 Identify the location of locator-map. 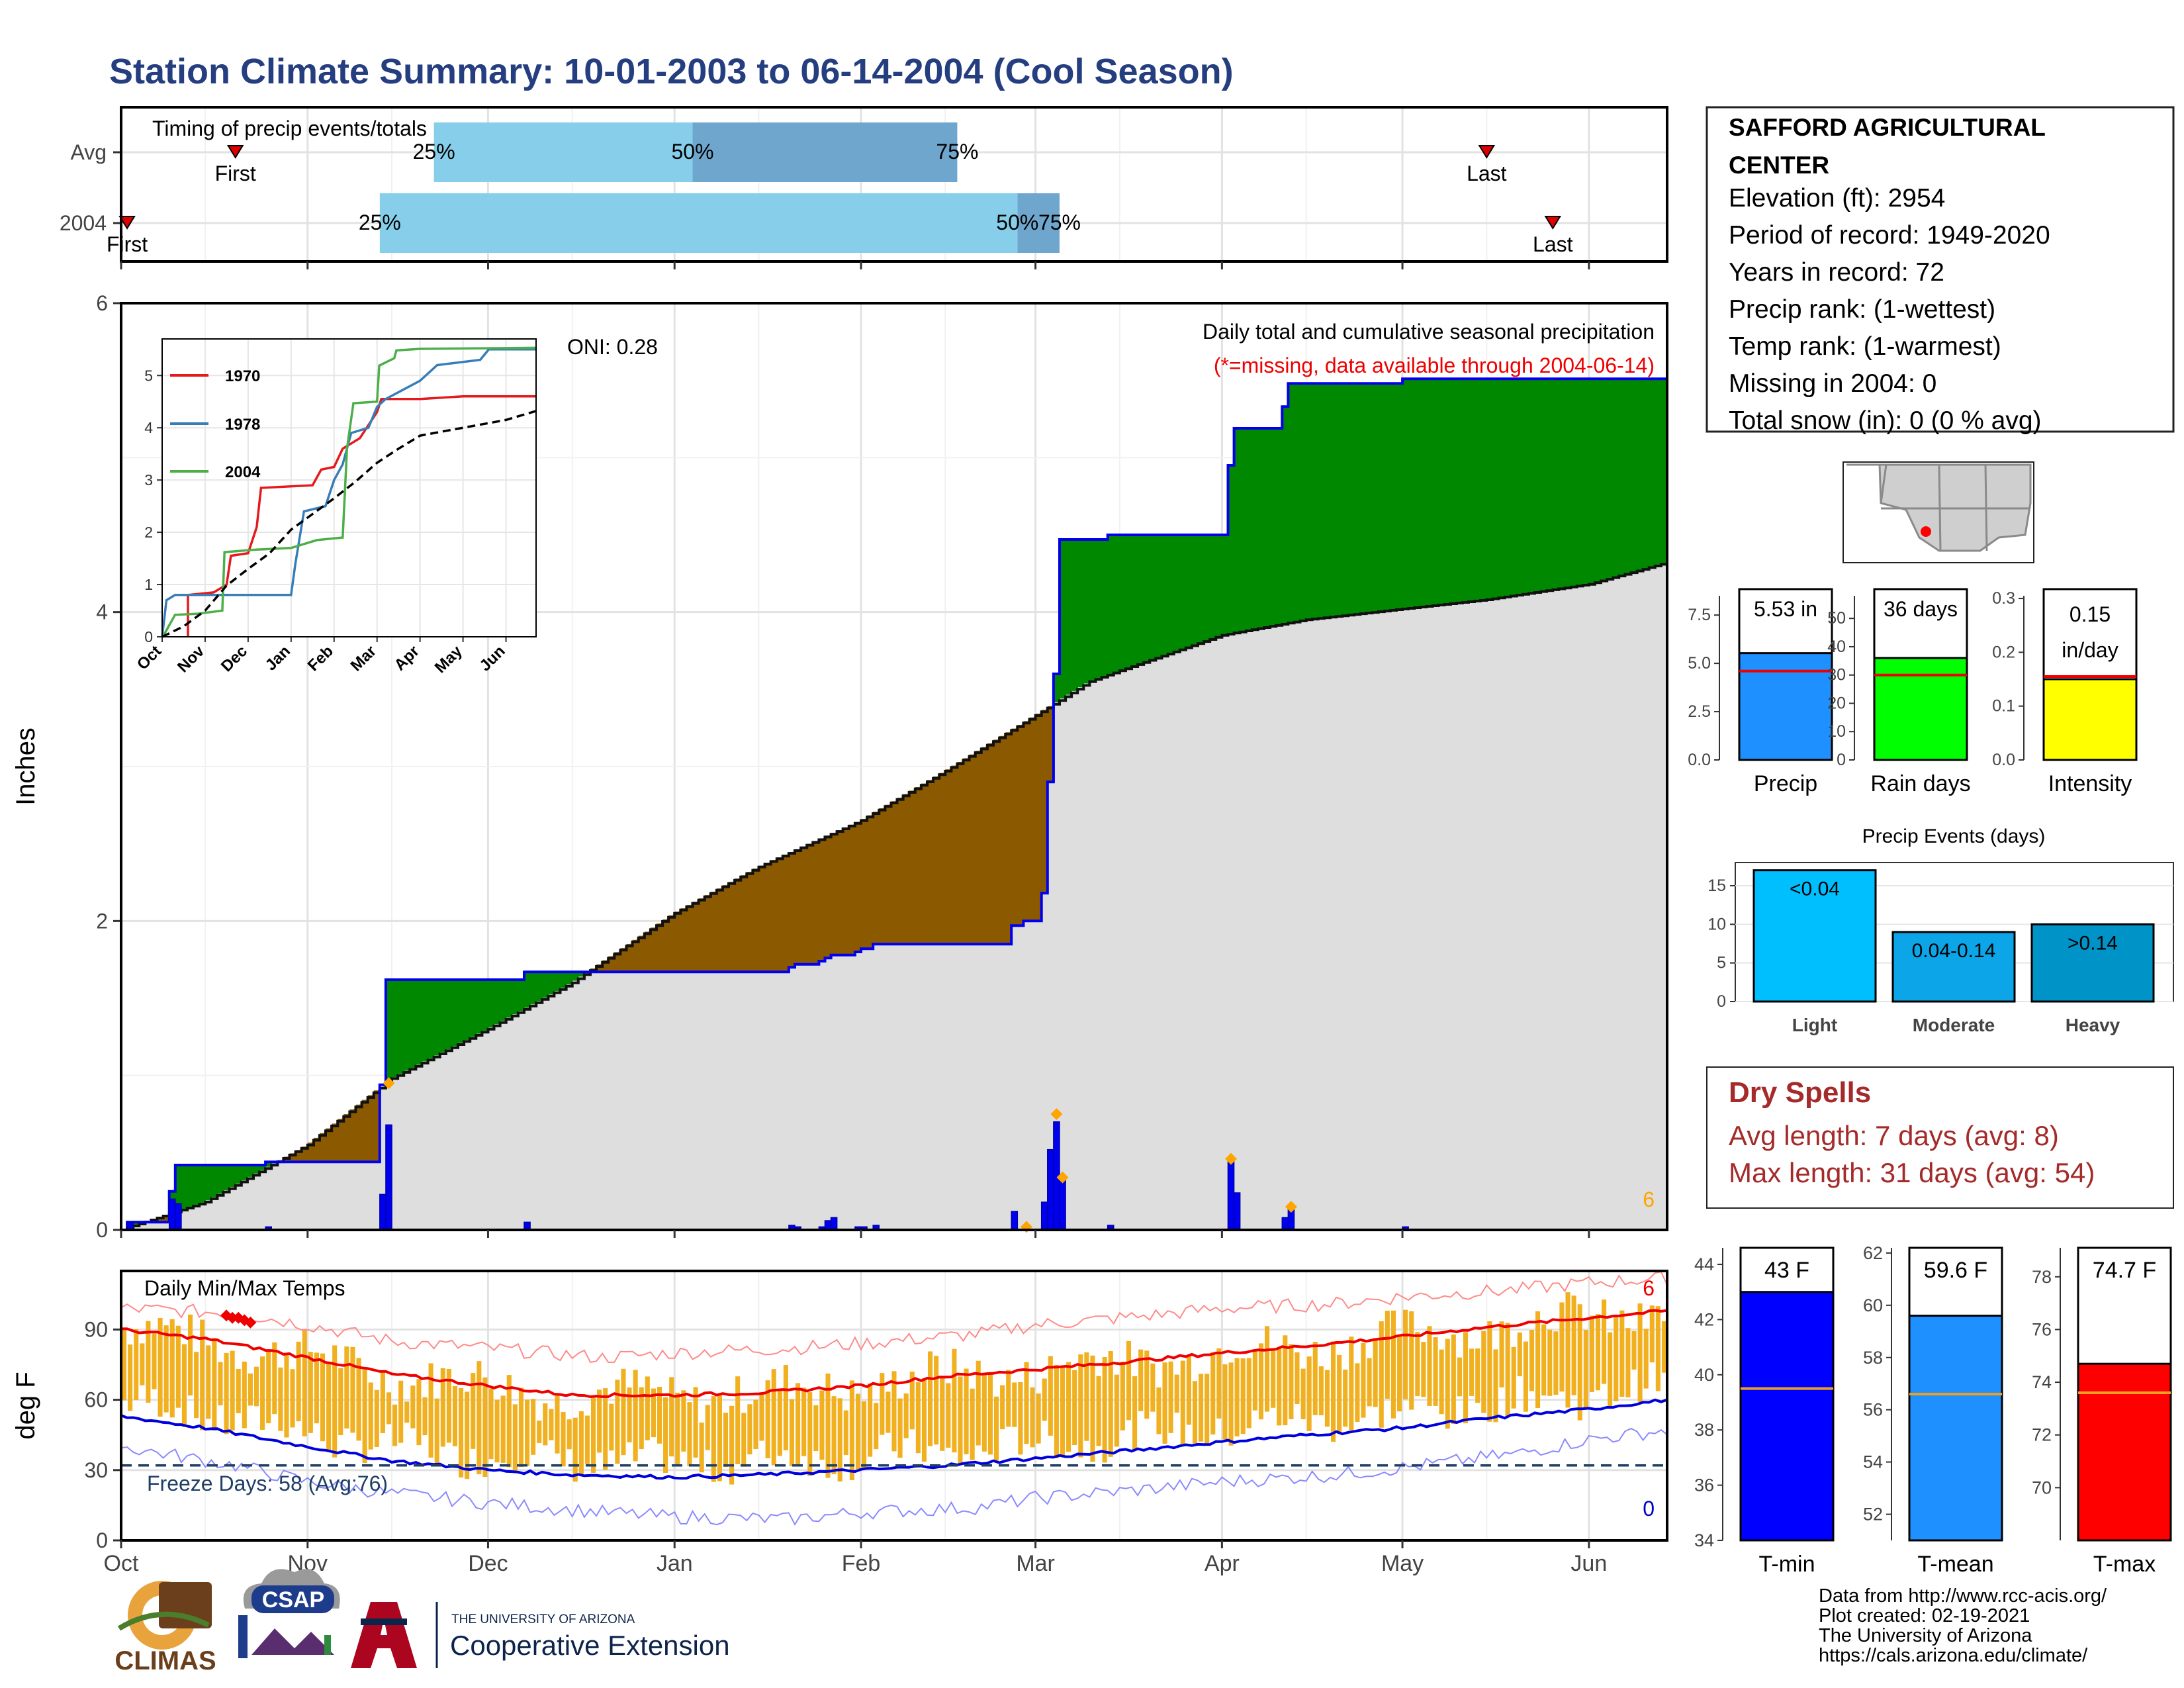
(1939, 512).